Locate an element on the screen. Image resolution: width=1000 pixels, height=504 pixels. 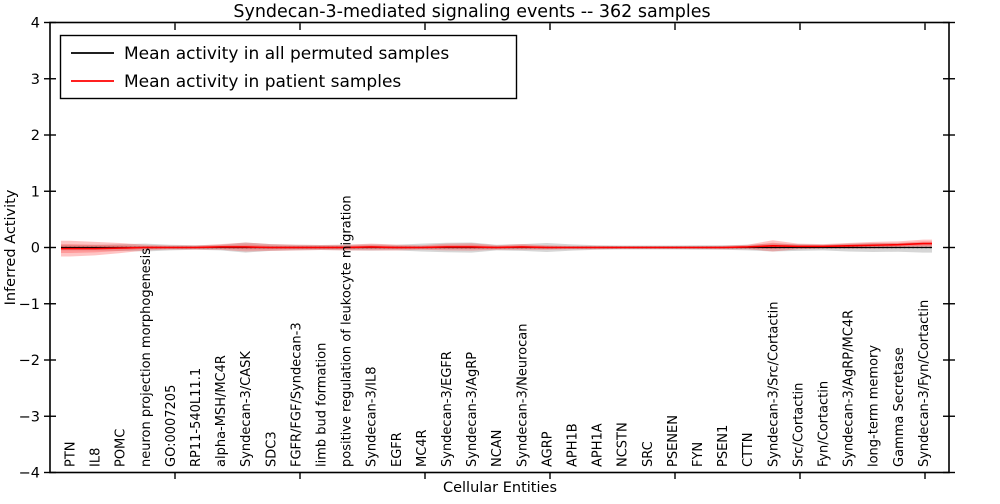
x-category-label: Syndecan-3/Src/Cortactin is located at coordinates (773, 384).